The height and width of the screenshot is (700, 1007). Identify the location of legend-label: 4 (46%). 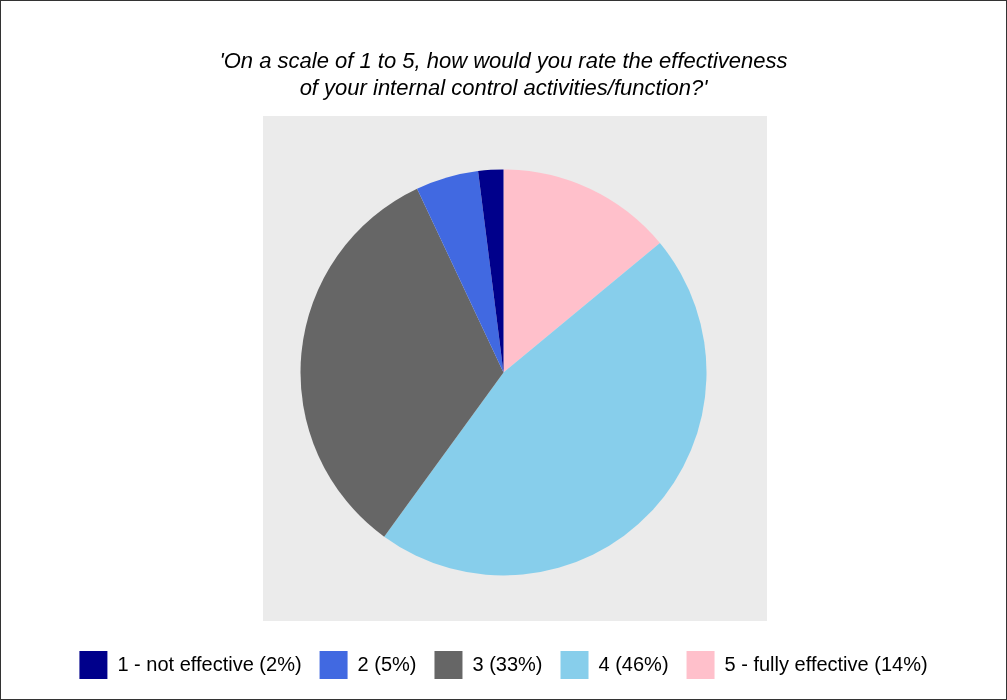
(633, 663).